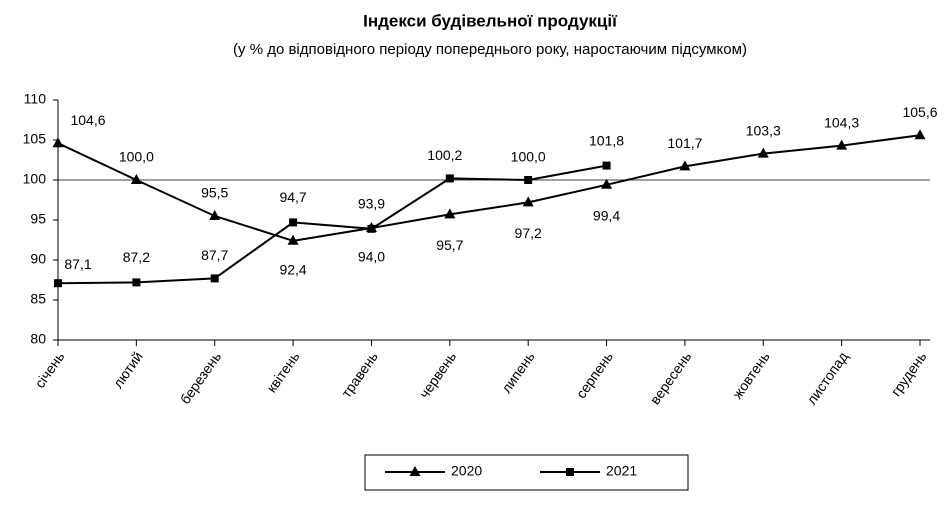 The width and height of the screenshot is (946, 508). Describe the element at coordinates (606, 216) in the screenshot. I see `data-label: 99,4` at that location.